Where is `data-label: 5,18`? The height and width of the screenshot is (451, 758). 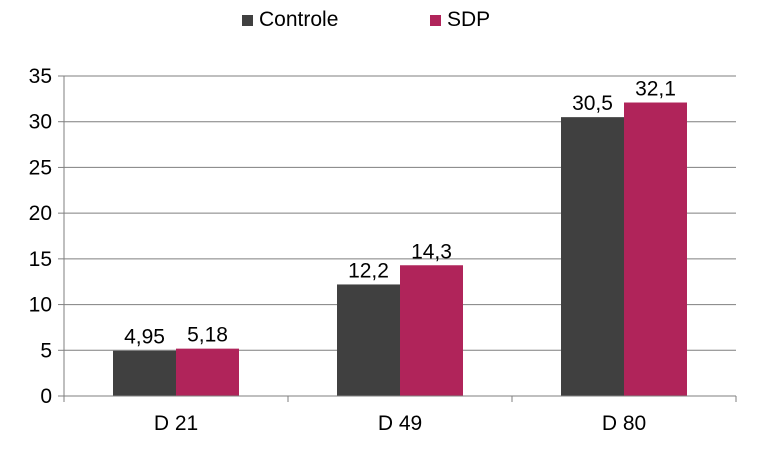
data-label: 5,18 is located at coordinates (207, 335).